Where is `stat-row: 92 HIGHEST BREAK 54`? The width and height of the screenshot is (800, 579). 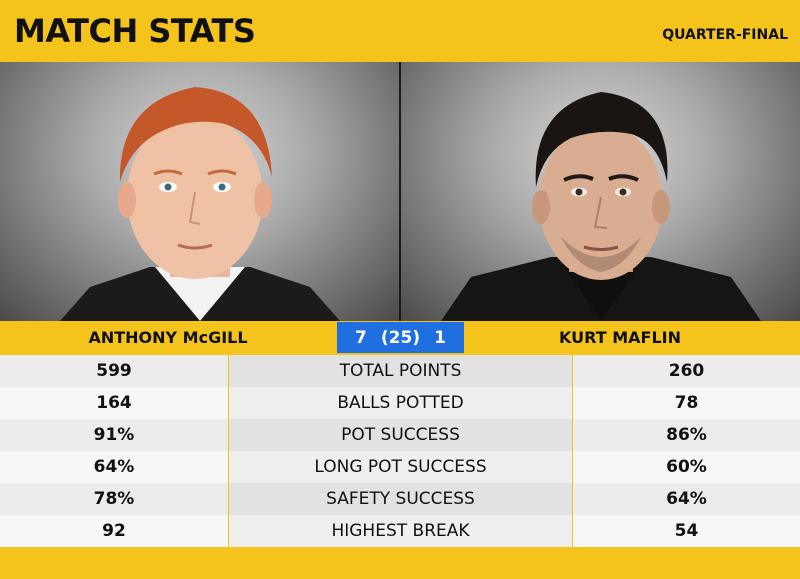
stat-row: 92 HIGHEST BREAK 54 is located at coordinates (400, 531).